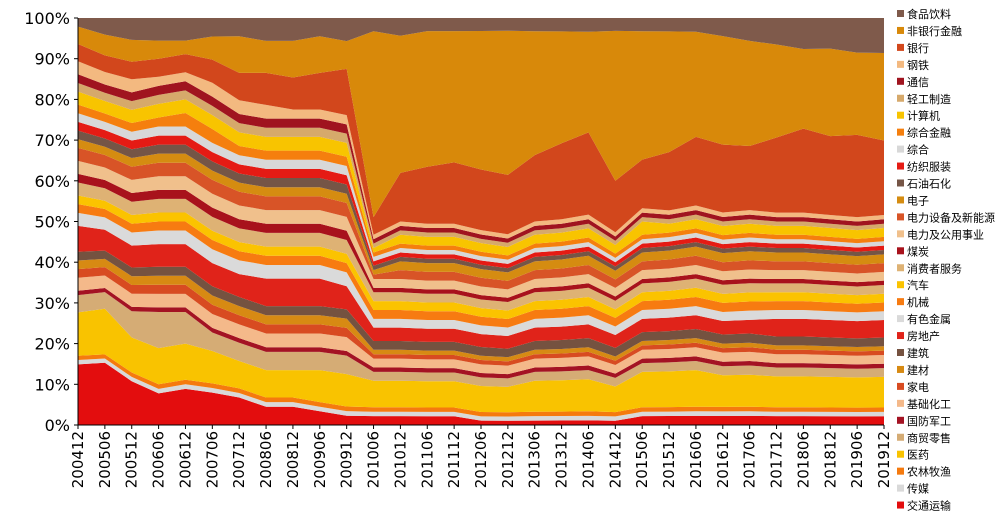 This screenshot has height=513, width=1008. I want to click on legend-label: 基础化工, so click(929, 404).